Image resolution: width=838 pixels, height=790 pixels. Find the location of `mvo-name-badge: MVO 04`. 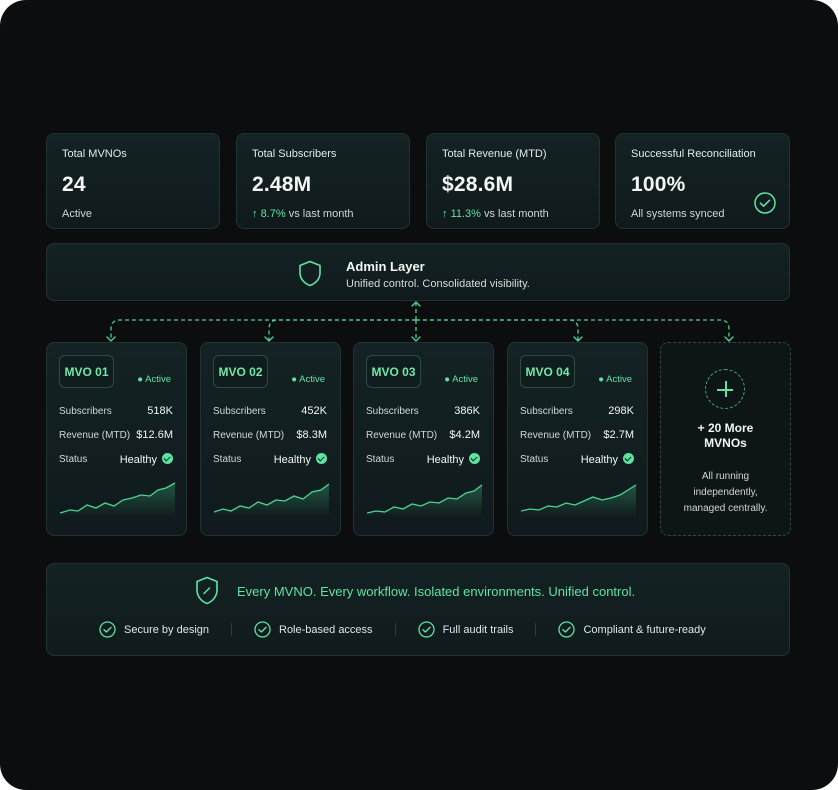

mvo-name-badge: MVO 04 is located at coordinates (547, 371).